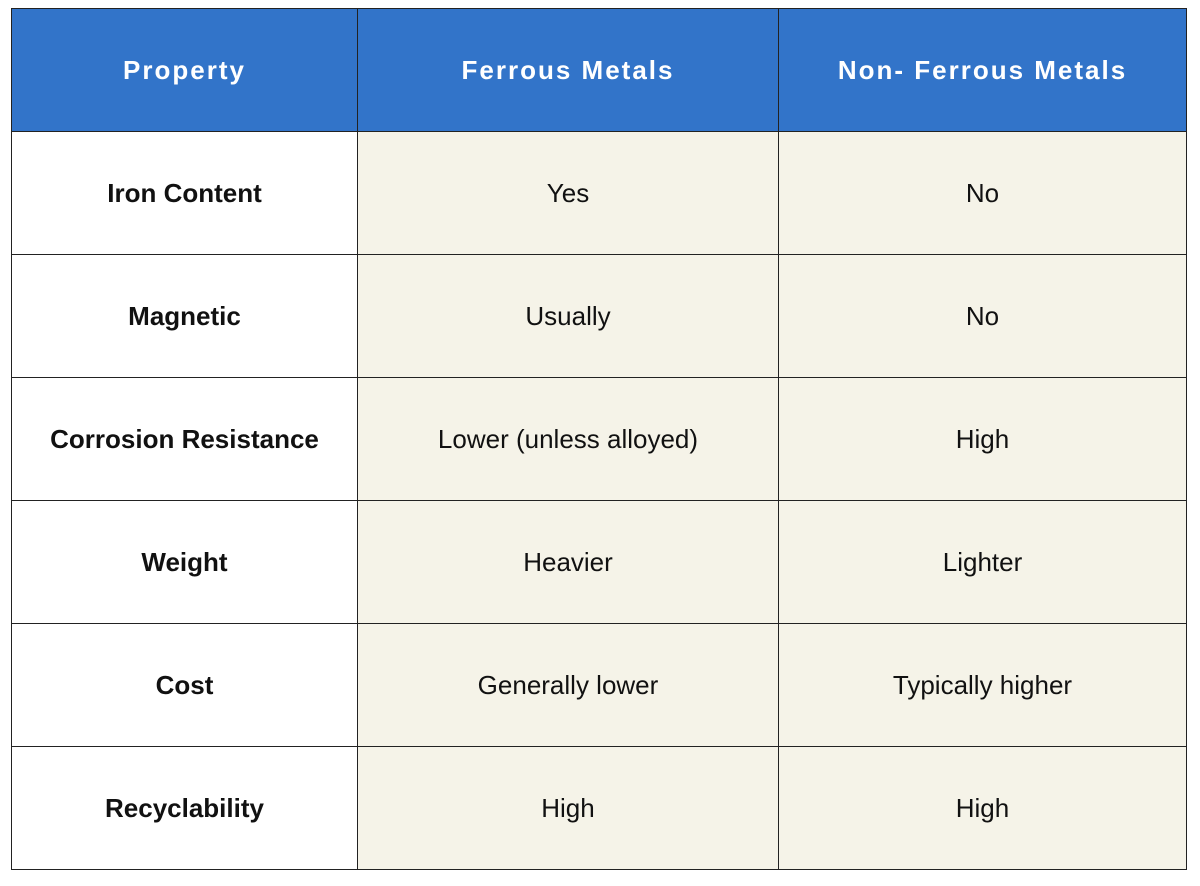 Image resolution: width=1200 pixels, height=886 pixels. I want to click on header-cell: Property, so click(184, 70).